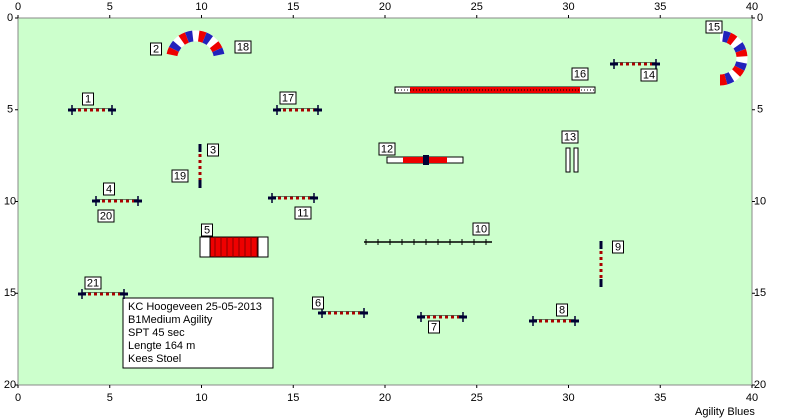  I want to click on obstacle-number: 13, so click(570, 137).